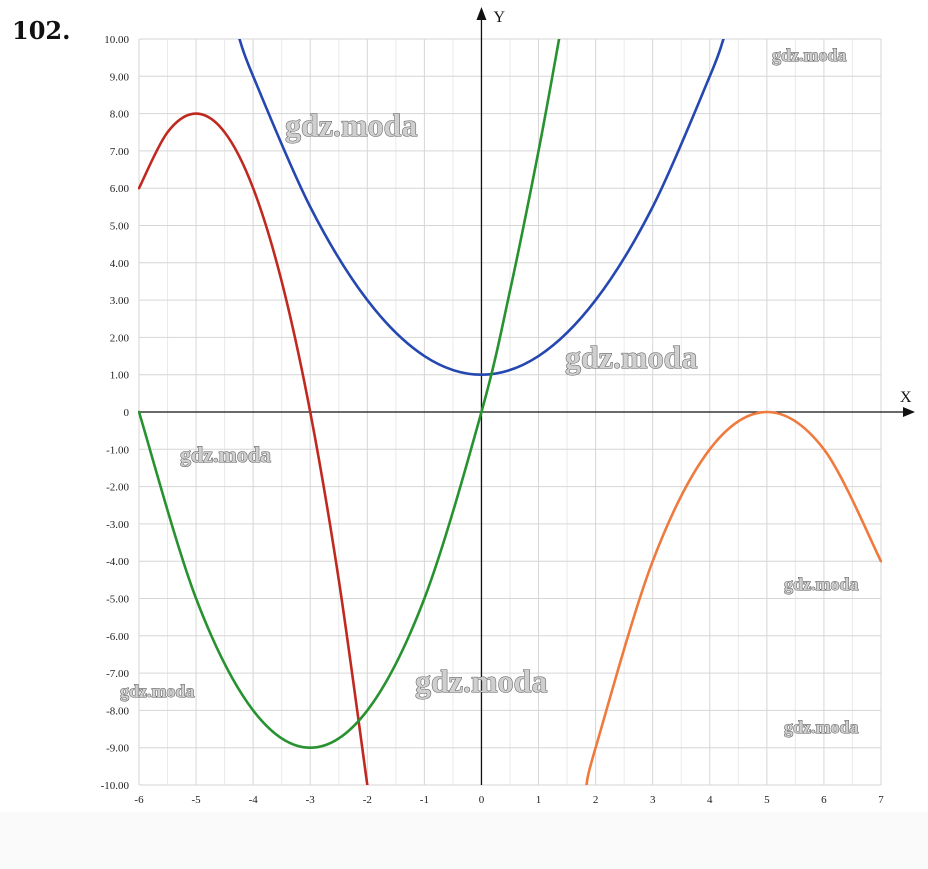 The width and height of the screenshot is (928, 869). I want to click on y-axis-arrow, so click(481, 13).